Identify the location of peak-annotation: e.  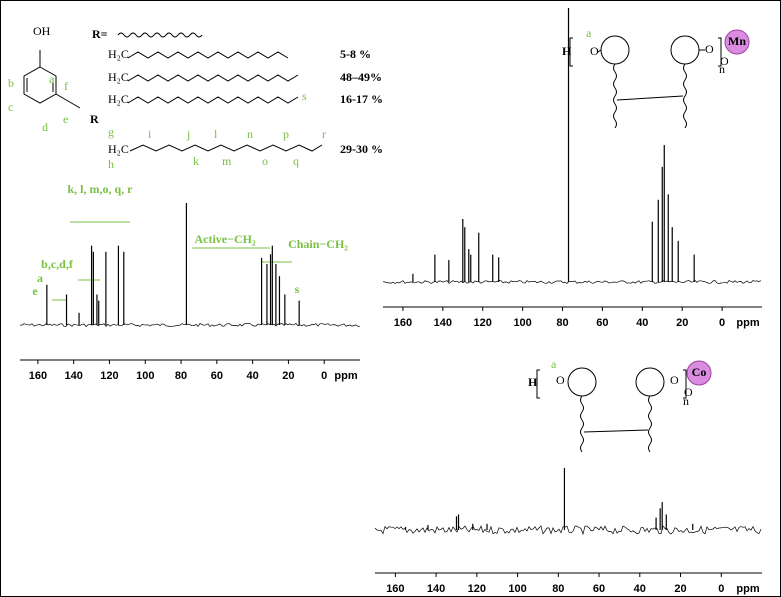
(35, 291).